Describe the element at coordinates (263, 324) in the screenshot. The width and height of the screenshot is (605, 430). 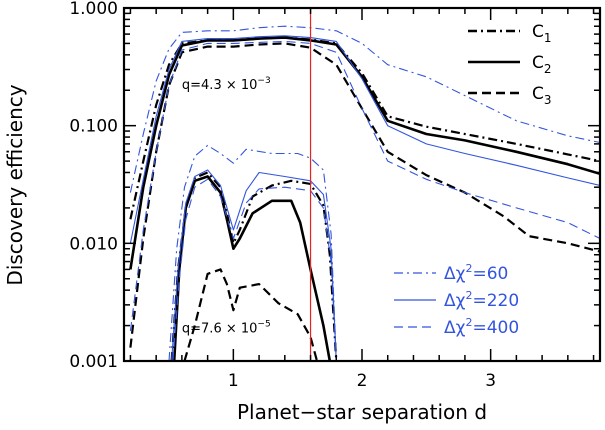
I see `annotation-exponent: −5` at that location.